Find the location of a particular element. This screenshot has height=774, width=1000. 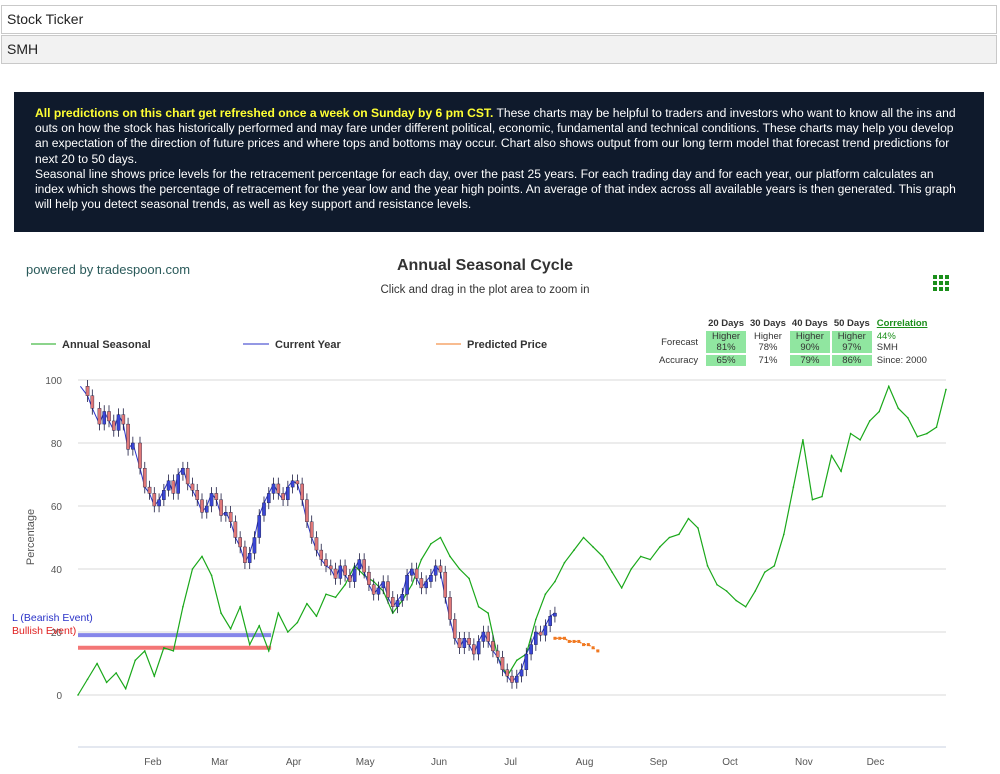

legend-item-seasonal: Annual Seasonal is located at coordinates (91, 345).